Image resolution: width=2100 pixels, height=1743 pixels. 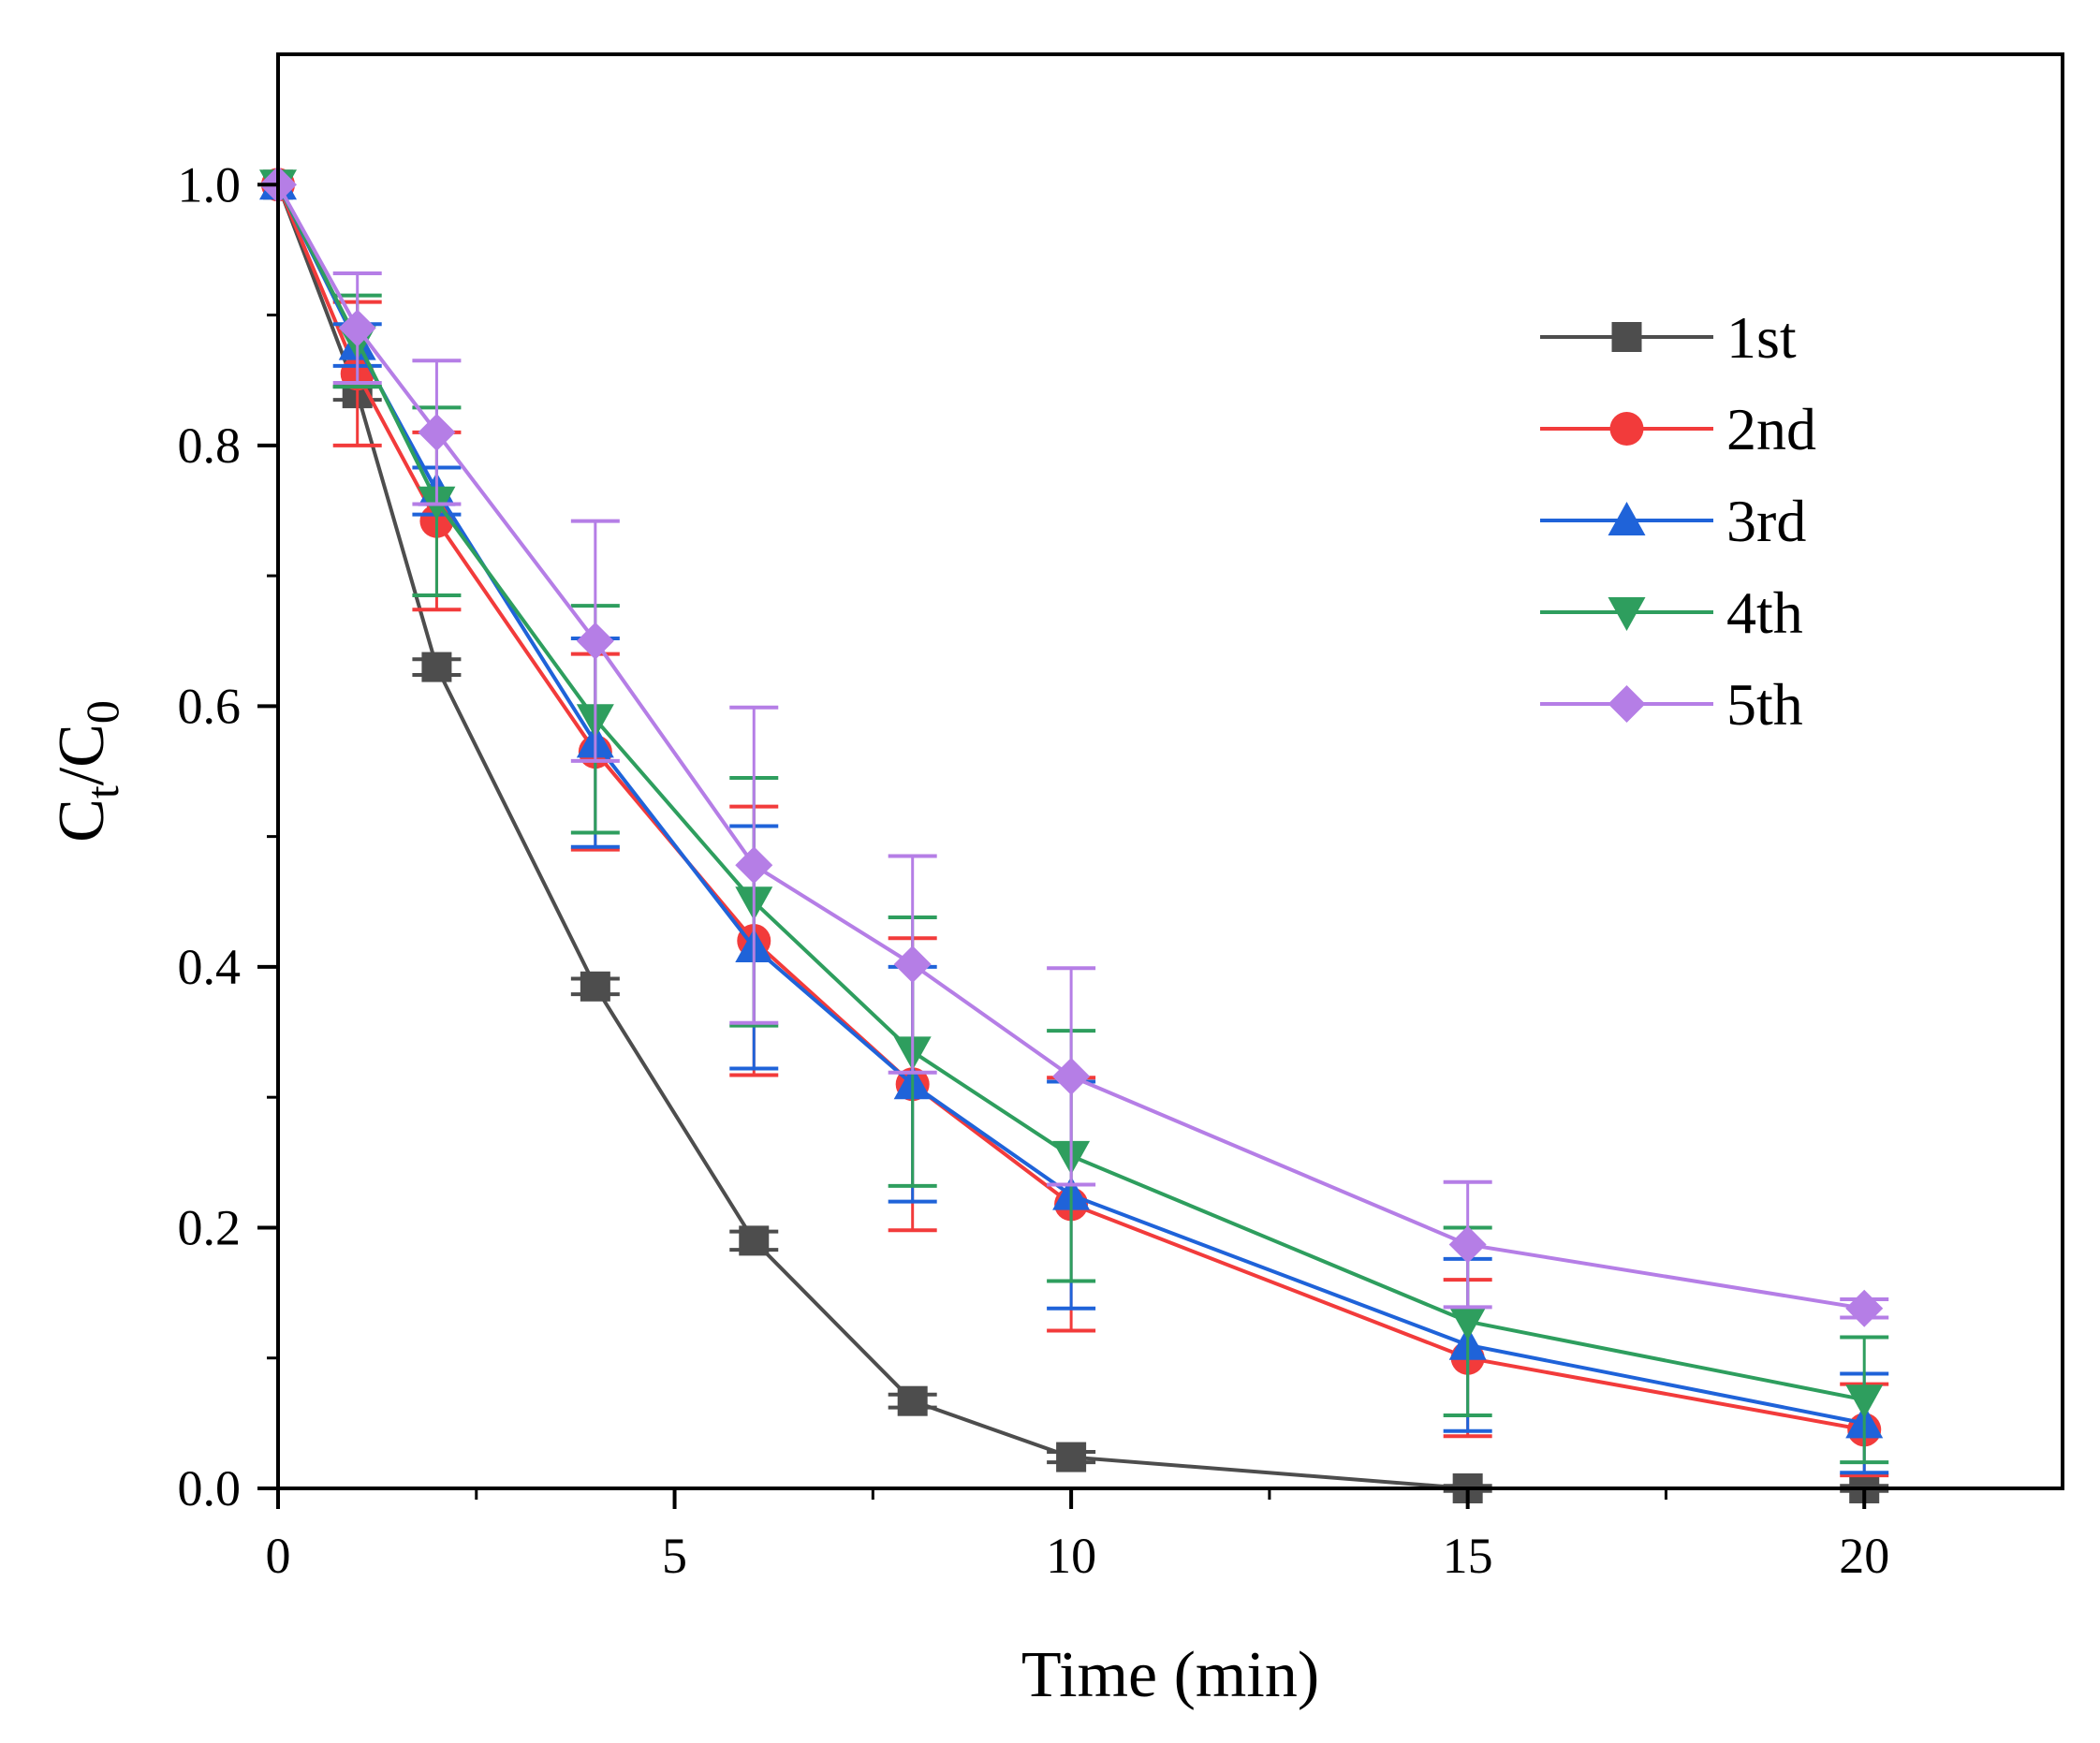 I want to click on legend-item-4th: 4th, so click(x=1671, y=612).